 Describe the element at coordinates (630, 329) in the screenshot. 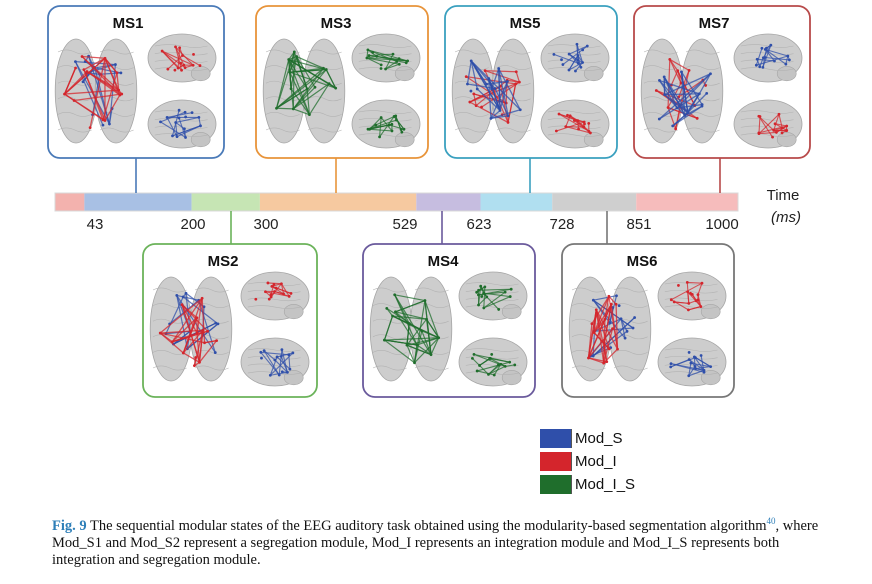

I see `brain-top-ms6-right-hemisphere` at that location.